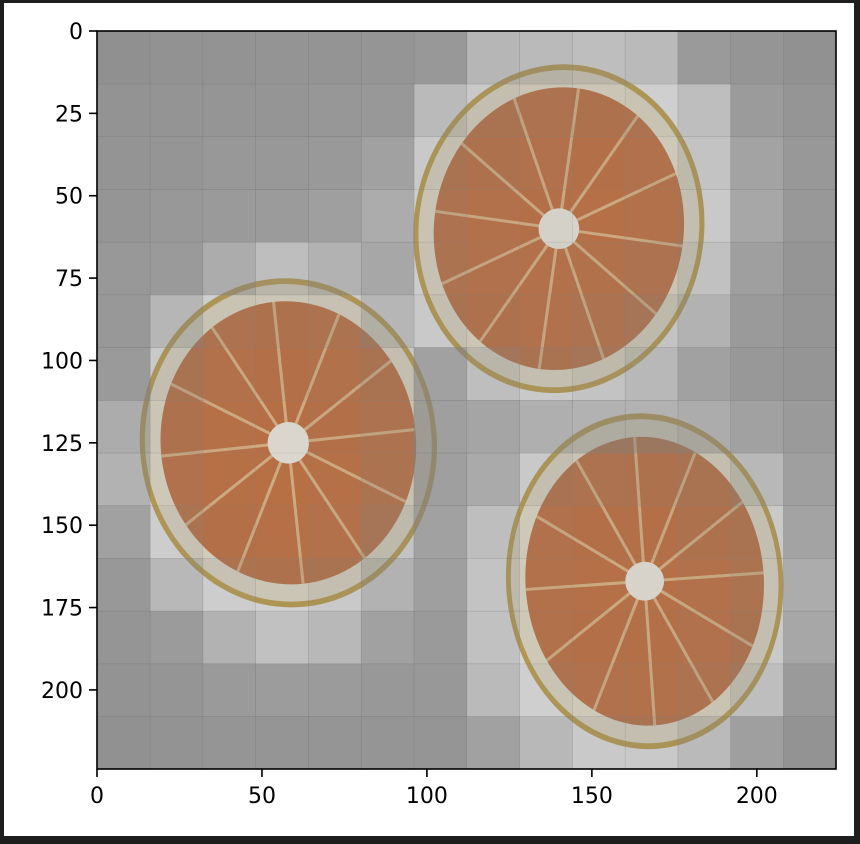 Image resolution: width=860 pixels, height=844 pixels. Describe the element at coordinates (62, 526) in the screenshot. I see `y-tick-label: 150` at that location.